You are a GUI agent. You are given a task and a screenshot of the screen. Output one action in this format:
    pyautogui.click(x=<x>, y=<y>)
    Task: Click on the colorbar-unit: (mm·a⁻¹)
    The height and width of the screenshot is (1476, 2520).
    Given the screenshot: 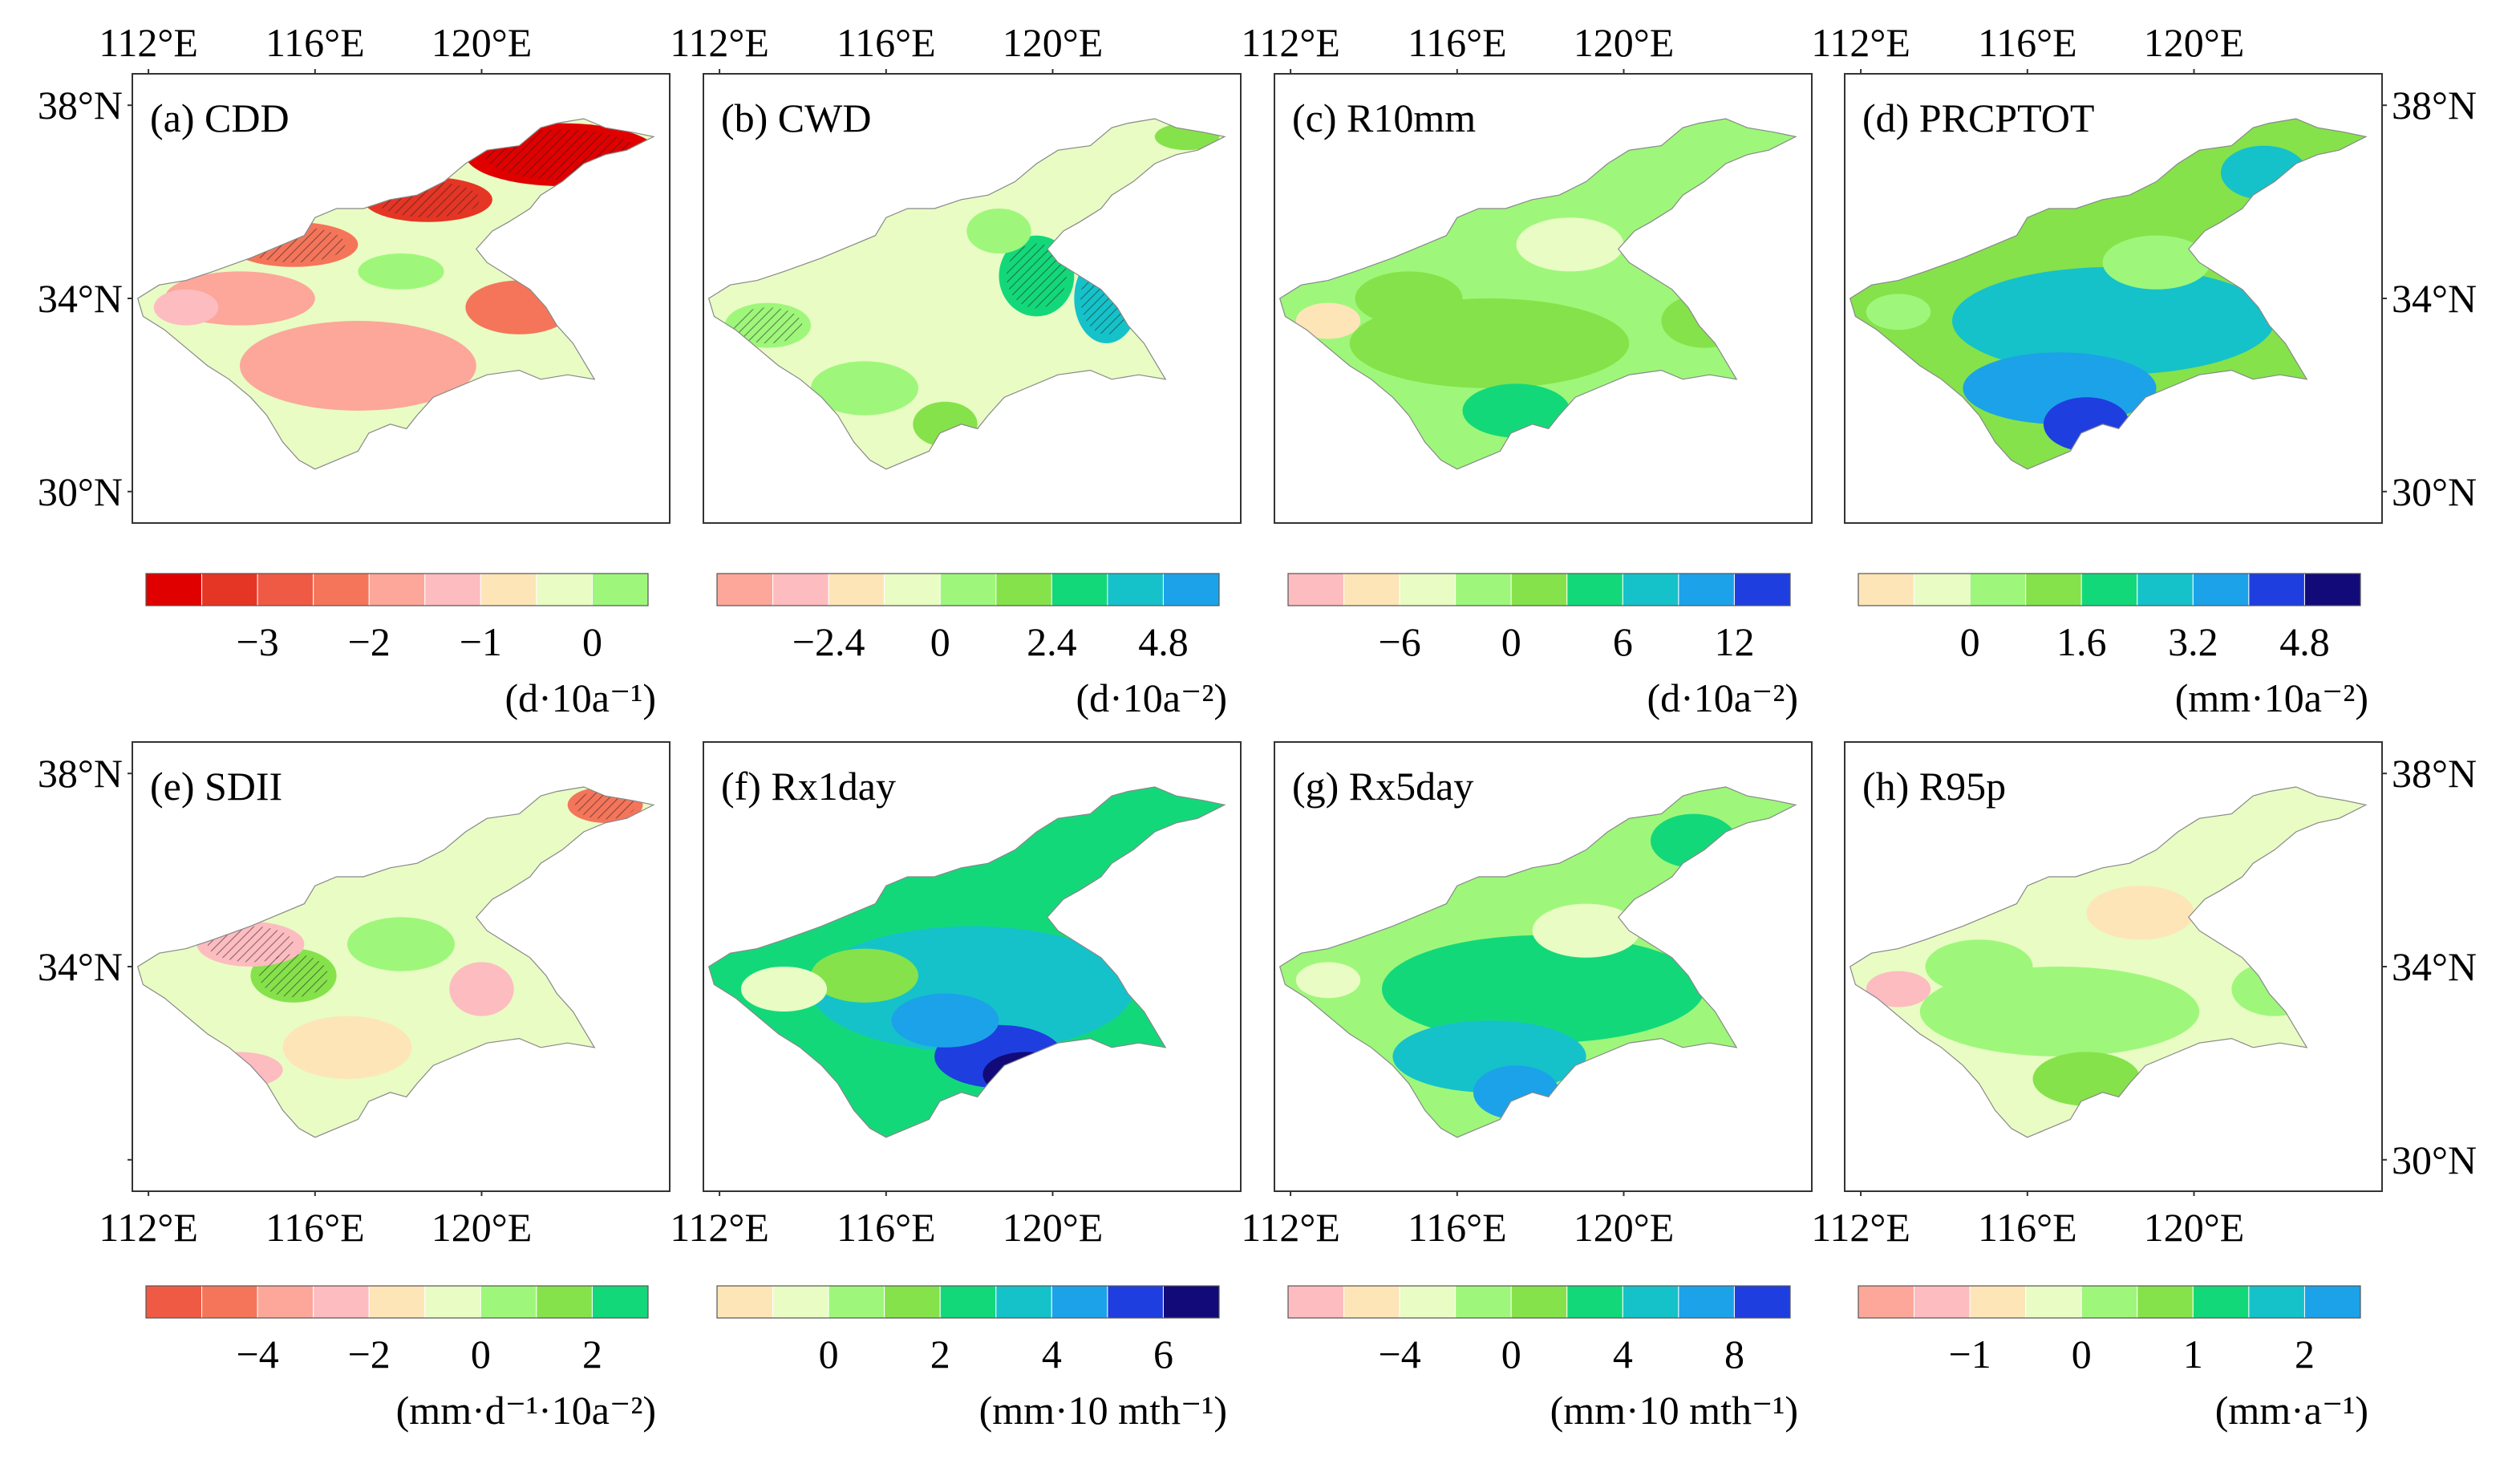 What is the action you would take?
    pyautogui.click(x=2291, y=1410)
    